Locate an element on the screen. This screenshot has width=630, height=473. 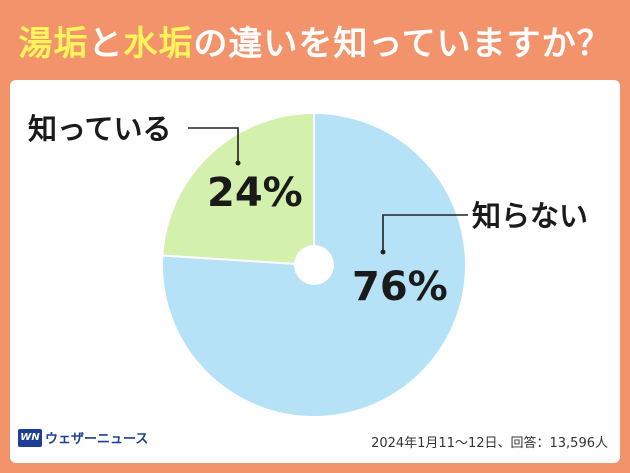
title-text-4: の違いを知っていますか？ is located at coordinates (402, 43).